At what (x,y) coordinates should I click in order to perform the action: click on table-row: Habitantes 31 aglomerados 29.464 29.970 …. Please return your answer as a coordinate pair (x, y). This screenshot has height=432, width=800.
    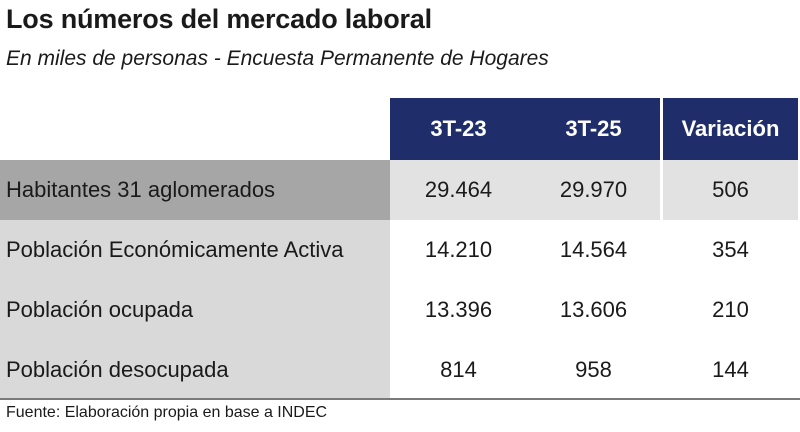
    Looking at the image, I should click on (400, 190).